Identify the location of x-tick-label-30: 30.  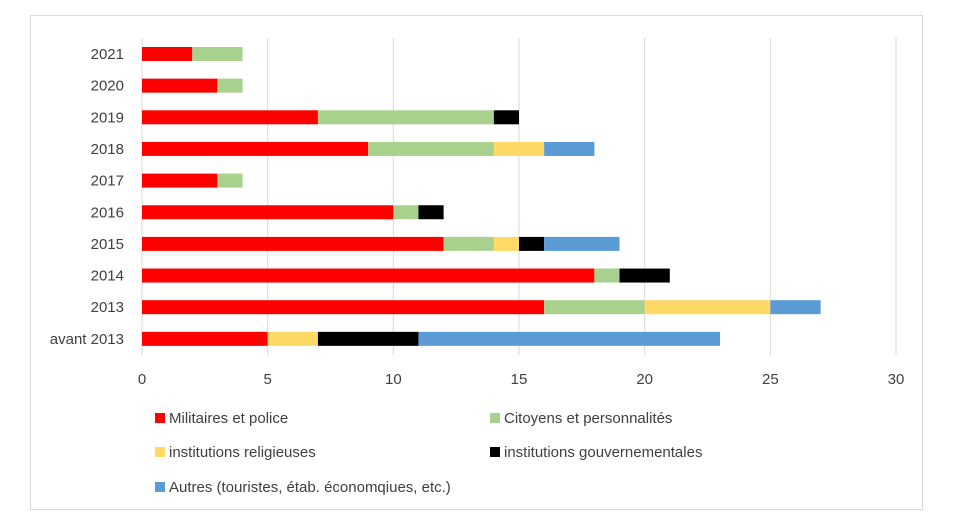
(896, 379).